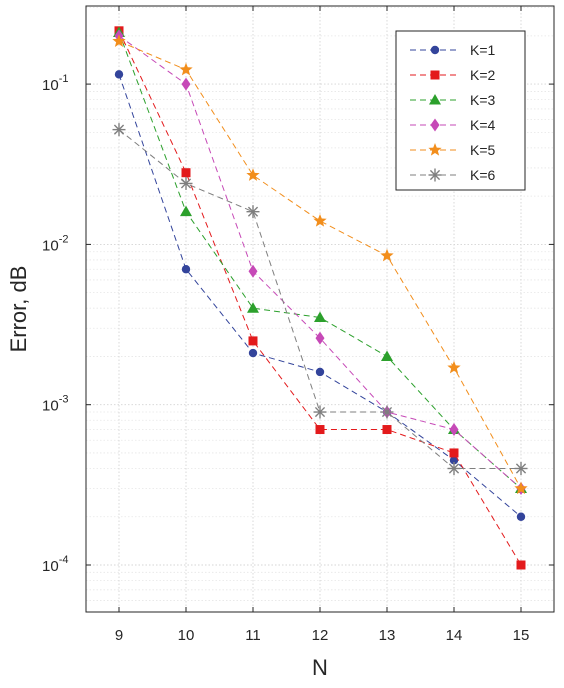 The image size is (564, 688). I want to click on y-tick-label: 10⁻³, so click(55, 404).